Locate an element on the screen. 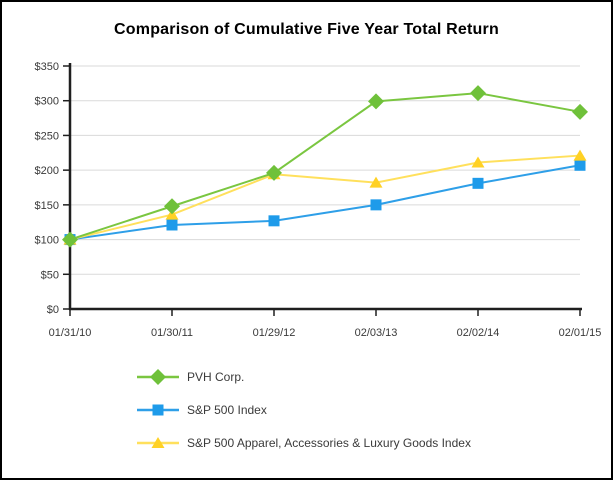  y-tick-label: $150 is located at coordinates (47, 206).